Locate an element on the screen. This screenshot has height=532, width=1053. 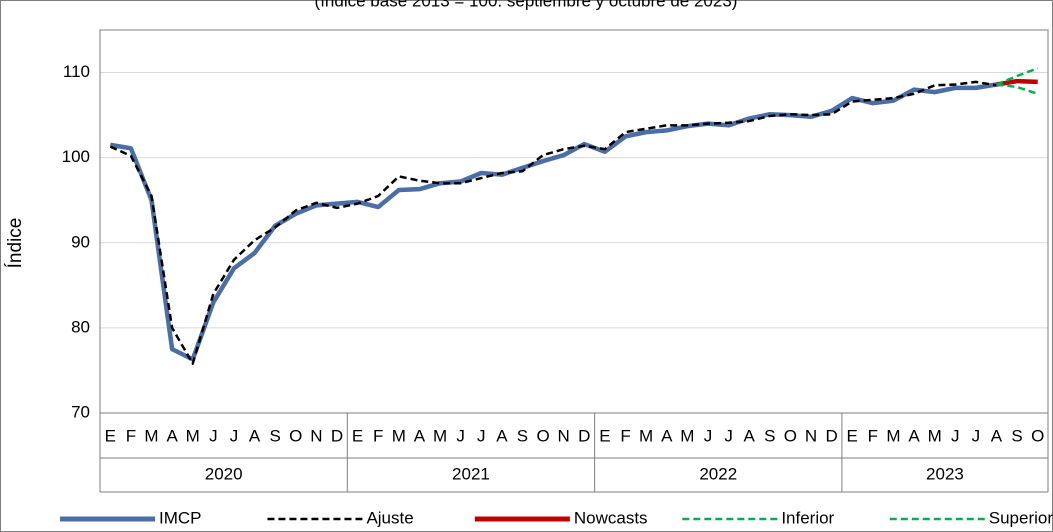
y-tick-label: 110 is located at coordinates (76, 71).